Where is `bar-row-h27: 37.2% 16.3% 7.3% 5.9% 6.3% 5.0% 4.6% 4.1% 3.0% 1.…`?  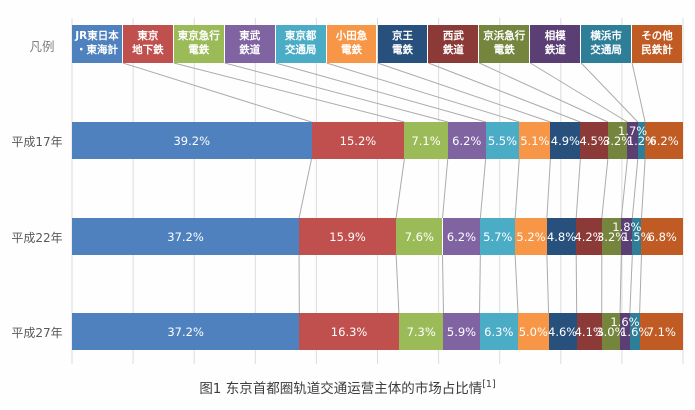 bar-row-h27: 37.2% 16.3% 7.3% 5.9% 6.3% 5.0% 4.6% 4.1% 3.0% 1.… is located at coordinates (377, 331).